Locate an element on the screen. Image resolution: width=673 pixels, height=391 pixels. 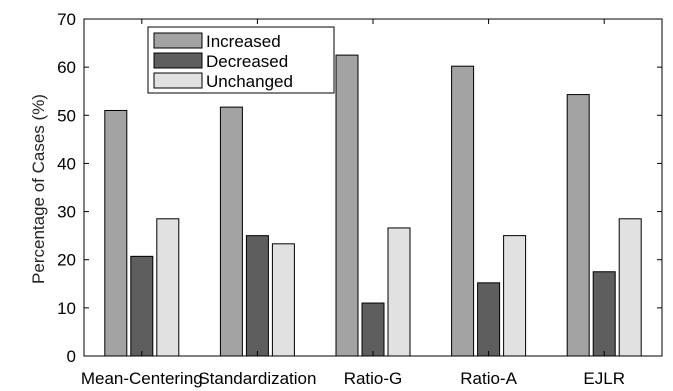
legend-swatch-unchanged is located at coordinates (178, 80).